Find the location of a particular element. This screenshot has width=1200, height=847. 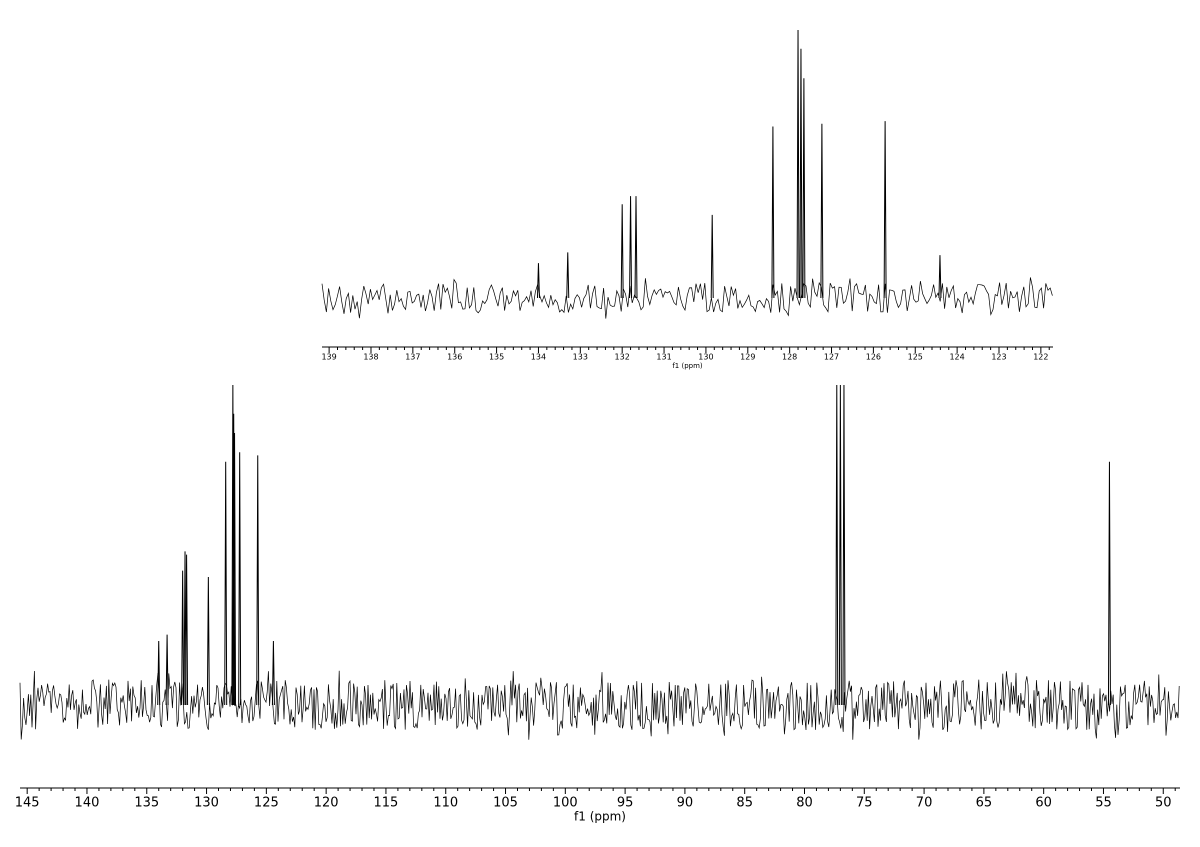

x-tick-label: 65 is located at coordinates (984, 803).